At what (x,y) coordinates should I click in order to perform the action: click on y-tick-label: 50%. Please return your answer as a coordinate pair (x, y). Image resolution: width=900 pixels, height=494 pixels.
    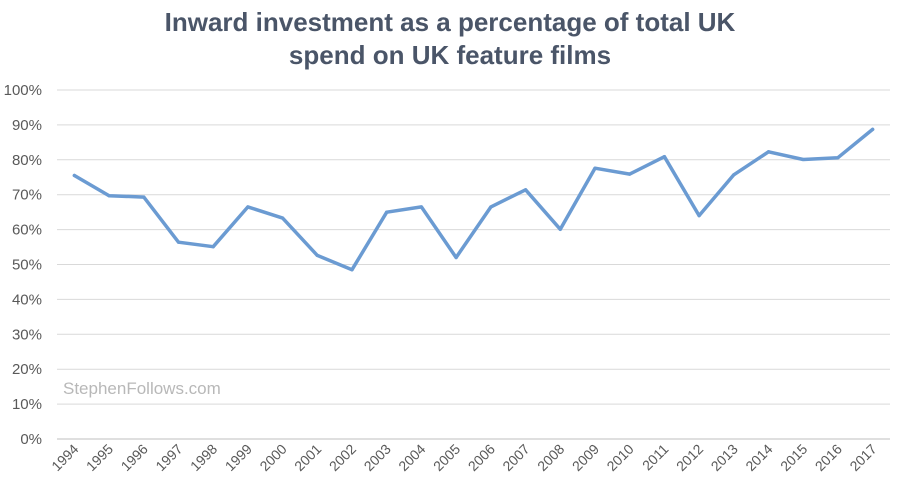
    Looking at the image, I should click on (27, 265).